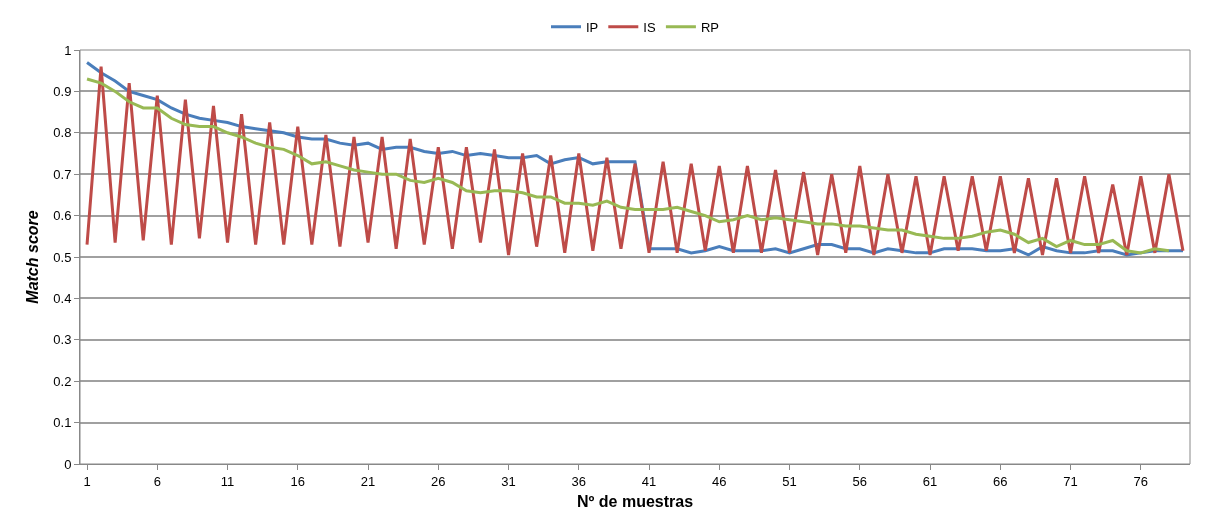 Image resolution: width=1205 pixels, height=519 pixels. Describe the element at coordinates (649, 27) in the screenshot. I see `legend-label: IS` at that location.